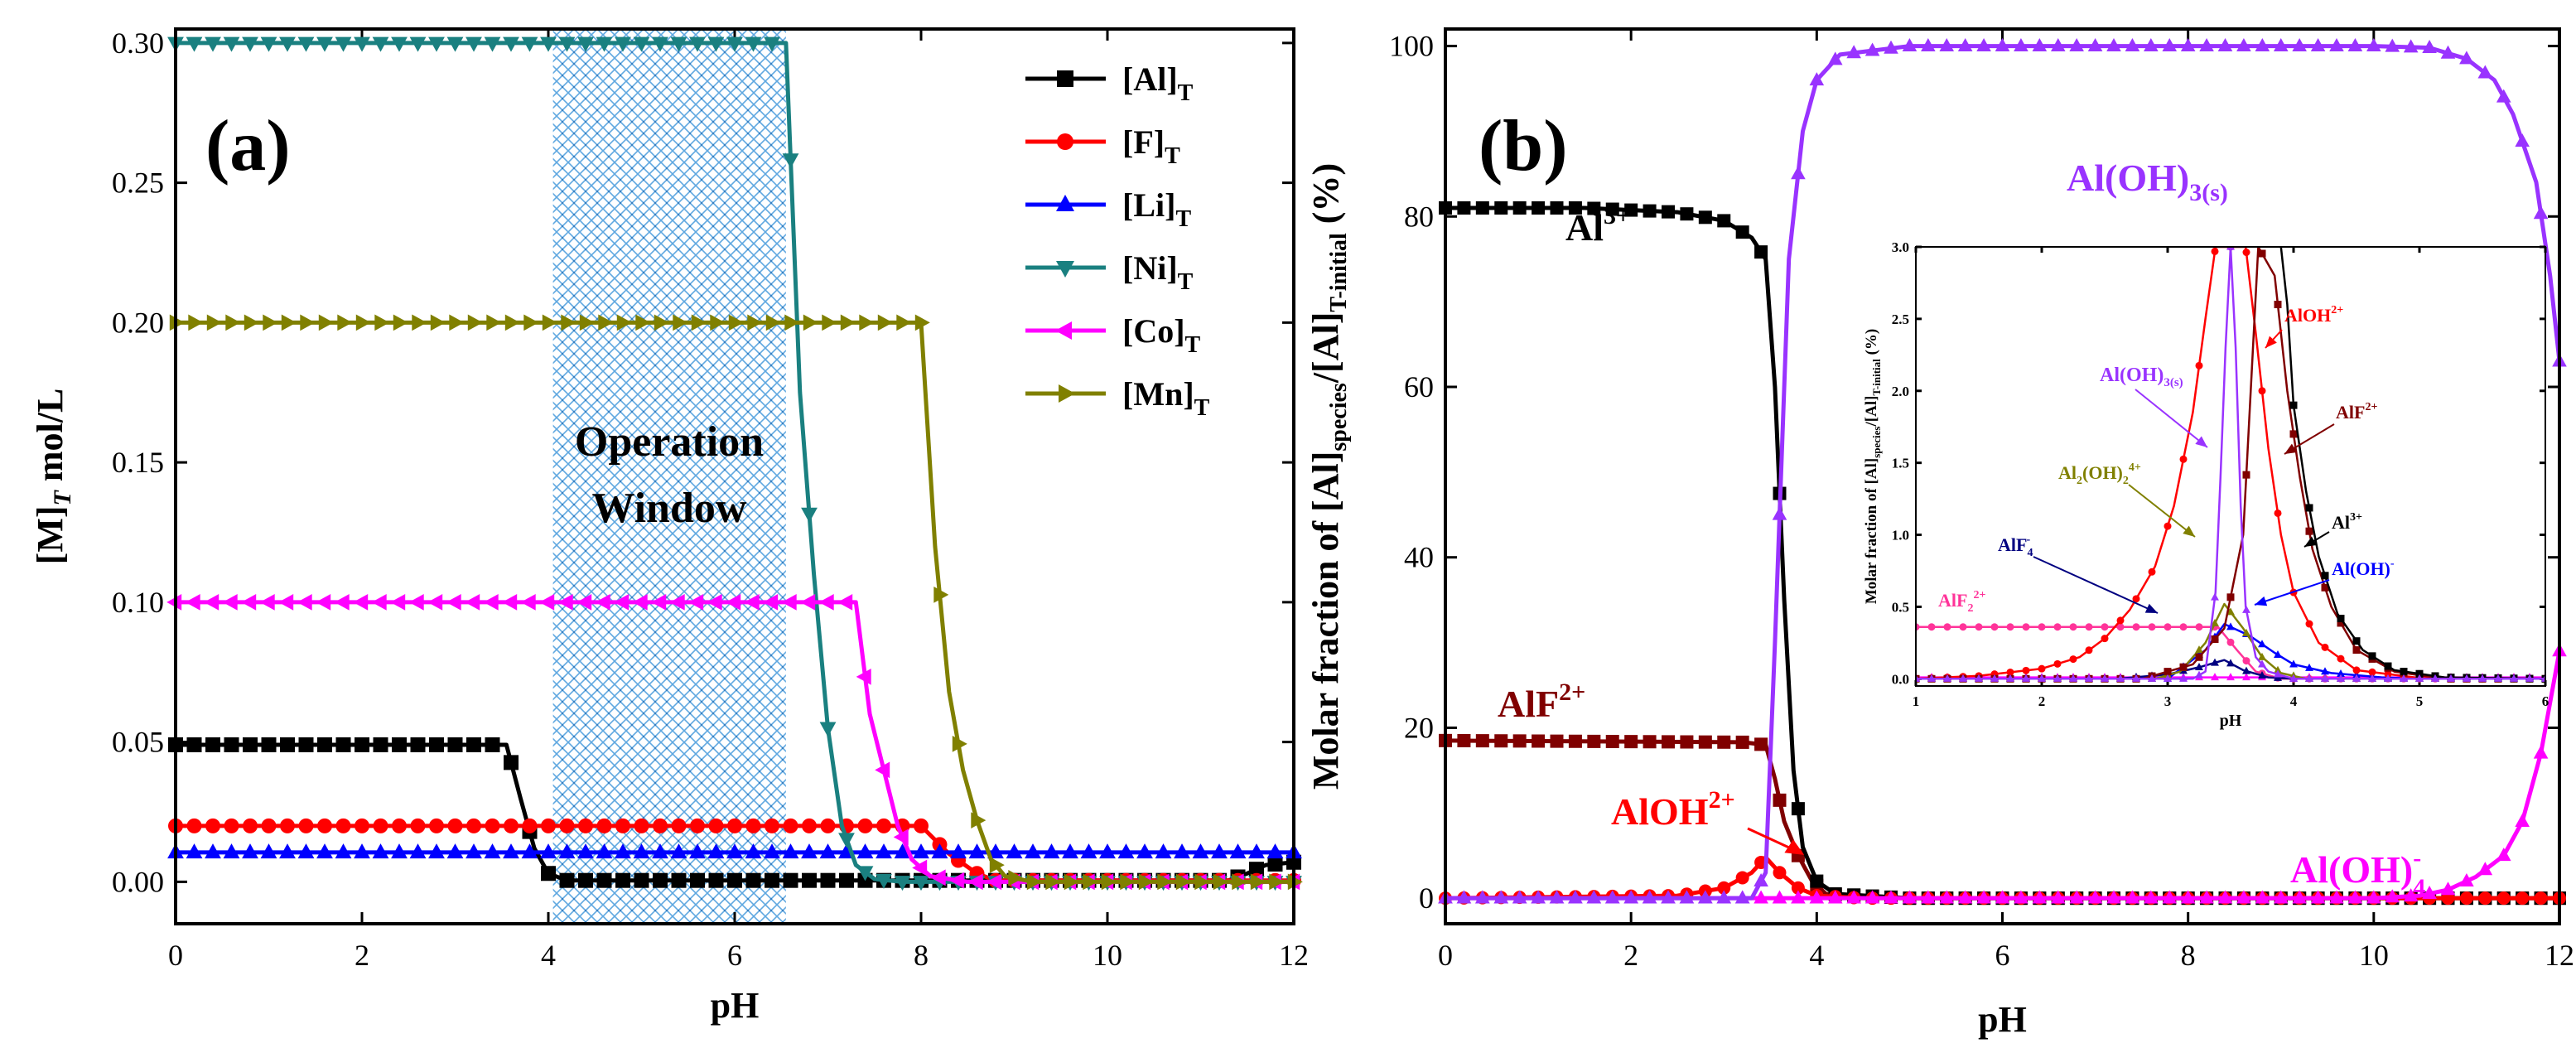 The image size is (2576, 1053). I want to click on inset-x-tick-label: 5, so click(2420, 701).